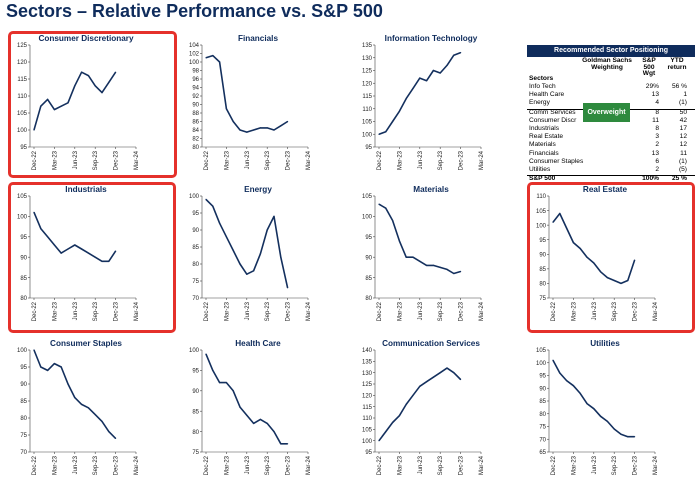  What do you see at coordinates (367, 72) in the screenshot?
I see `y-tick-label: 125` at bounding box center [367, 72].